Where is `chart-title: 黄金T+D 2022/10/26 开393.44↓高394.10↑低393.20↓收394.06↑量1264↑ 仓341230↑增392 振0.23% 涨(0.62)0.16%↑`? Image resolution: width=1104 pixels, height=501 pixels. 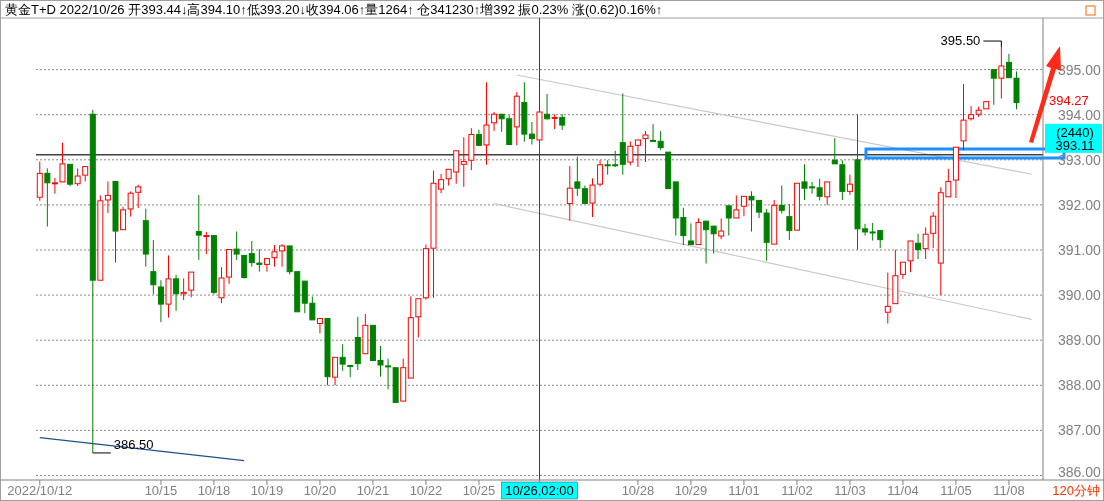
chart-title: 黄金T+D 2022/10/26 开393.44↓高394.10↑低393.20↓收394.06↑量1264↑ 仓341230↑增392 振0.23% 涨(0.62)0.16%↑ is located at coordinates (334, 9).